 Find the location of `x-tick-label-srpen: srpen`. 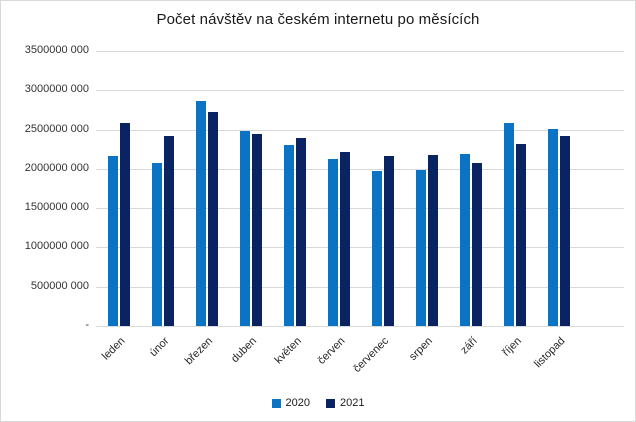

x-tick-label-srpen: srpen is located at coordinates (421, 349).